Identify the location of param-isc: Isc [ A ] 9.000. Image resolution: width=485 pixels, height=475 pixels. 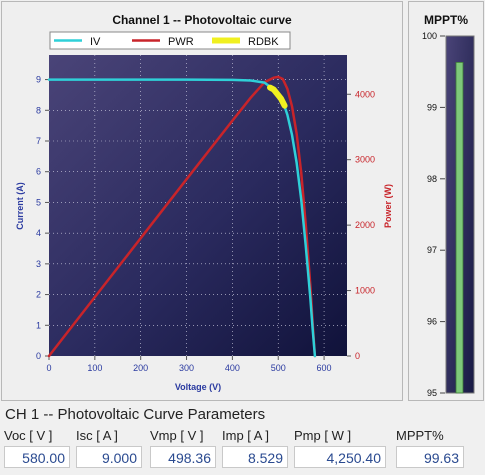
(109, 448).